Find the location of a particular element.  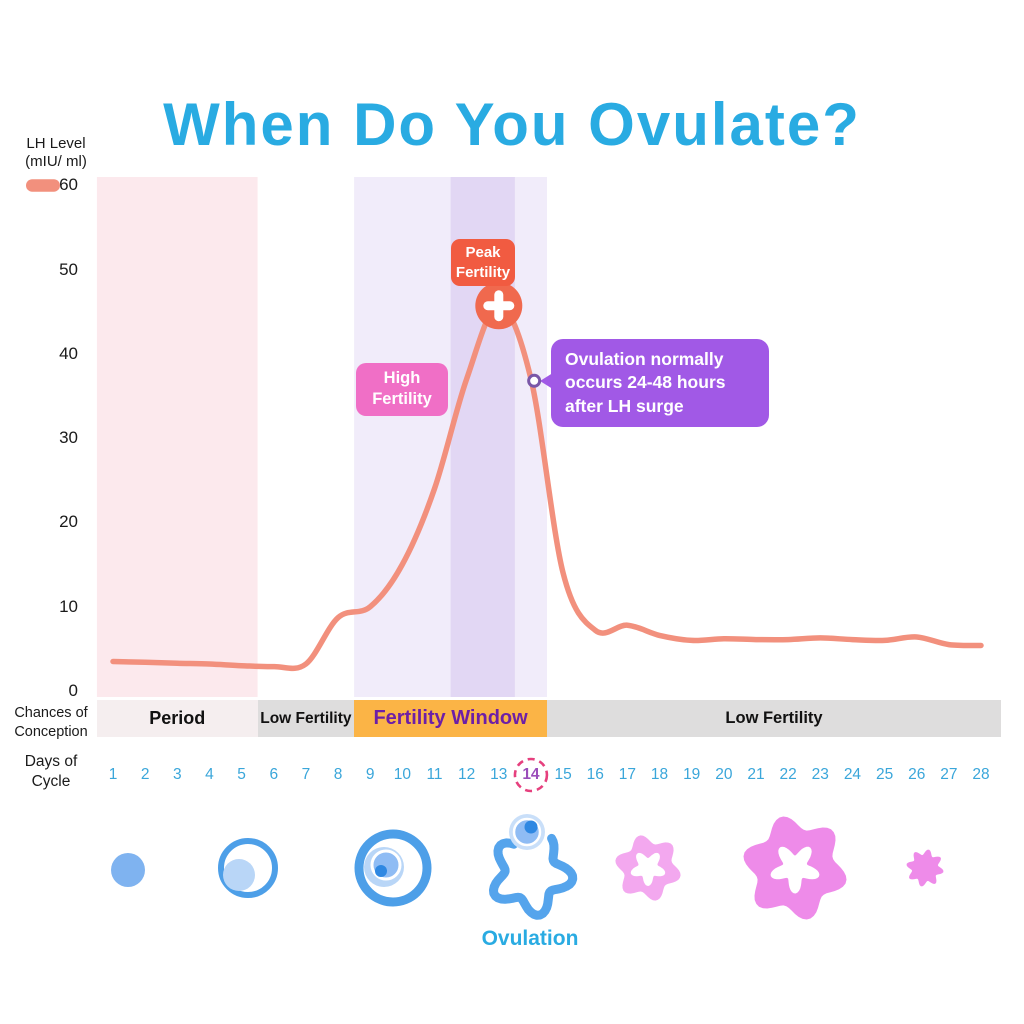

cycle-day-7: 7 is located at coordinates (306, 774).